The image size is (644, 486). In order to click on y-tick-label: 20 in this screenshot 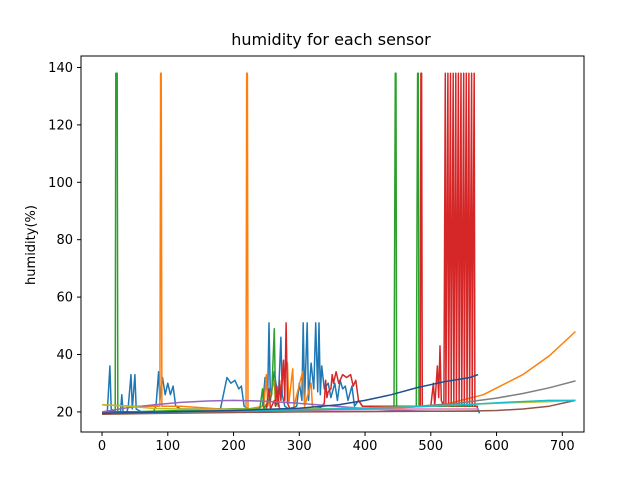, I will do `click(64, 412)`.